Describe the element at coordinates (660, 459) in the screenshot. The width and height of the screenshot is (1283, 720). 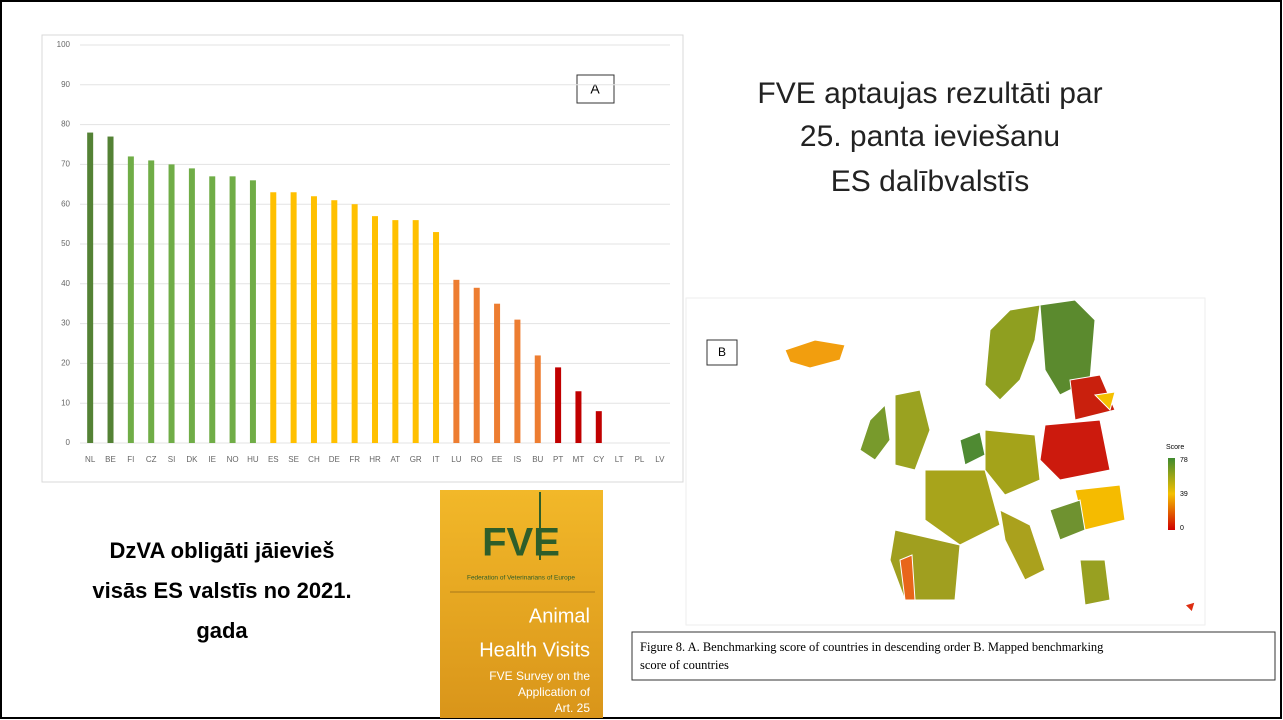
I see `x-tick-label: LV` at that location.